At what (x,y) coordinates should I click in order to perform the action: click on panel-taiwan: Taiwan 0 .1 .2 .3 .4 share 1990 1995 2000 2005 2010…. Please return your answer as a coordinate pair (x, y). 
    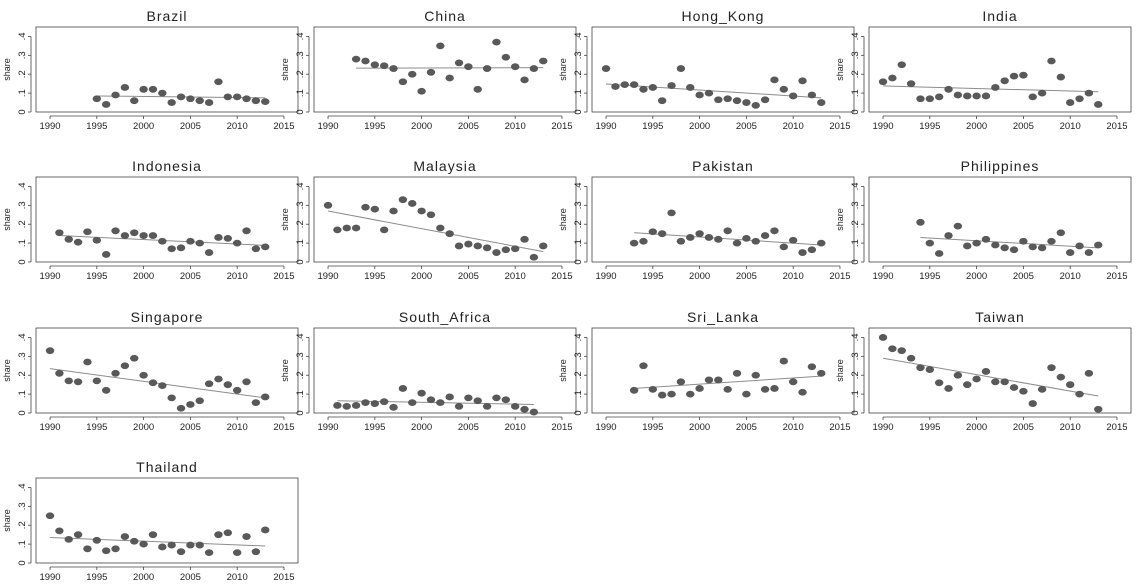
    Looking at the image, I should click on (983, 371).